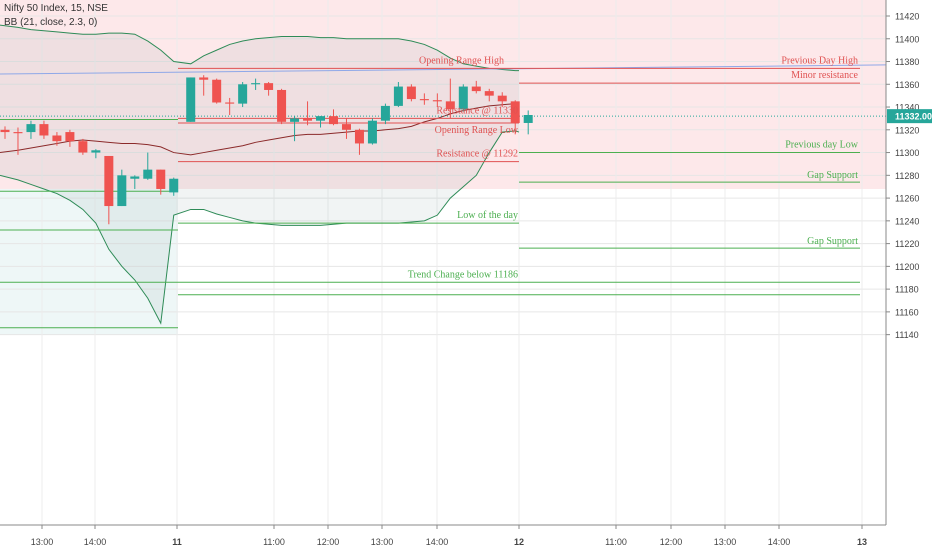  Describe the element at coordinates (824, 75) in the screenshot. I see `level-label: Minor resistance` at that location.